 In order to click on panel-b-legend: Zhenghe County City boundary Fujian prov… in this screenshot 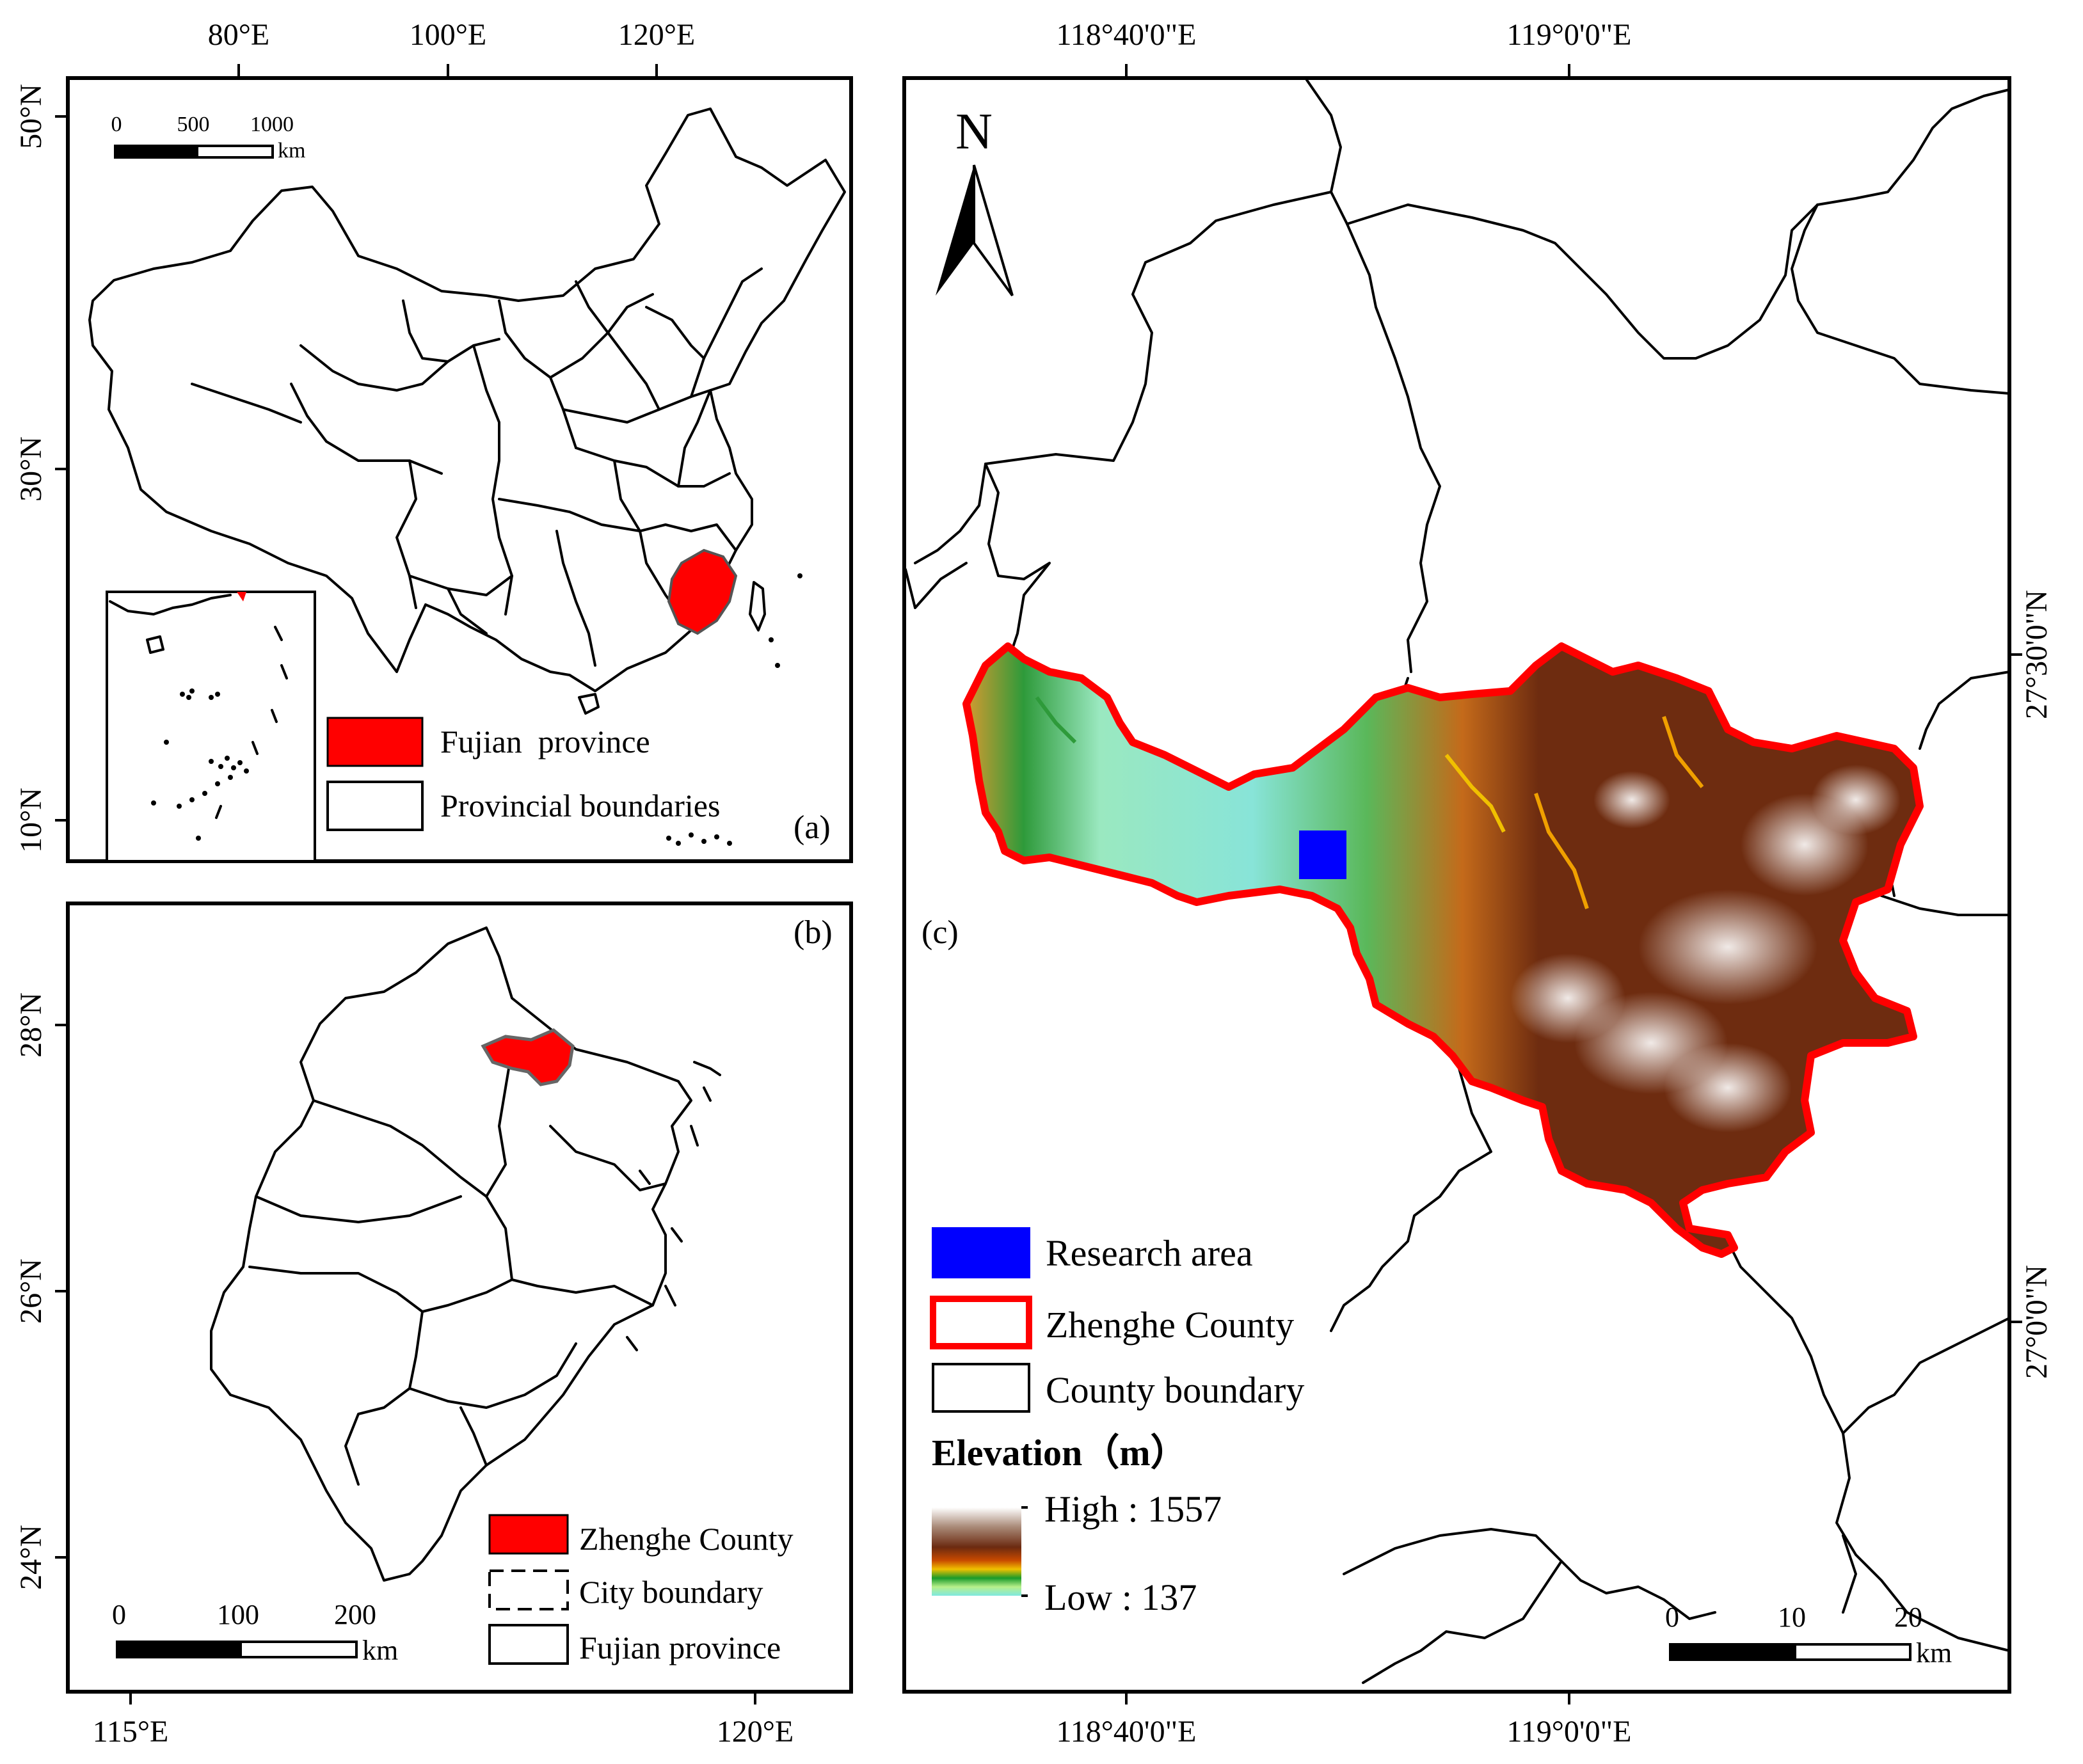, I will do `click(641, 1589)`.